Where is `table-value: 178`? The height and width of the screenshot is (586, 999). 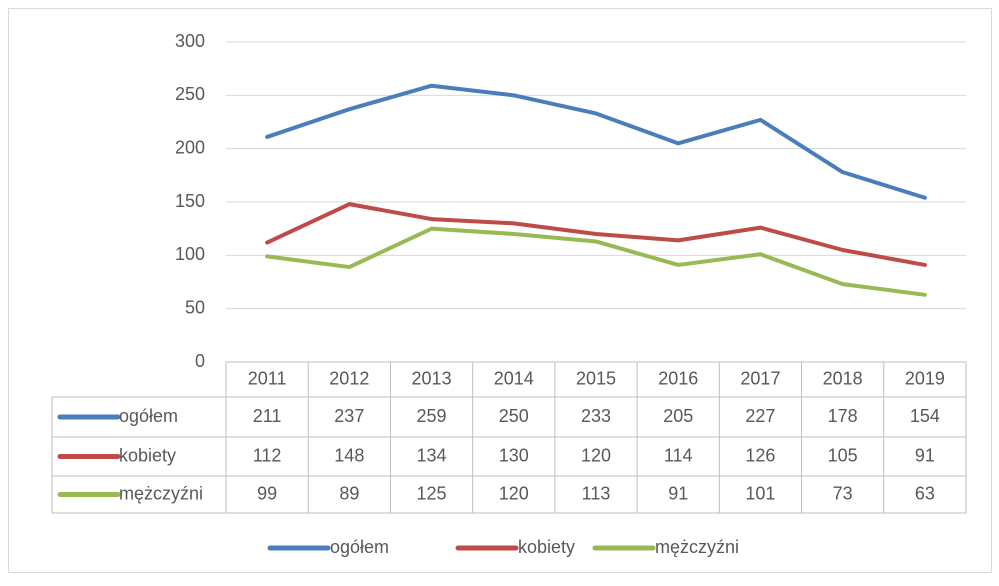
table-value: 178 is located at coordinates (843, 416).